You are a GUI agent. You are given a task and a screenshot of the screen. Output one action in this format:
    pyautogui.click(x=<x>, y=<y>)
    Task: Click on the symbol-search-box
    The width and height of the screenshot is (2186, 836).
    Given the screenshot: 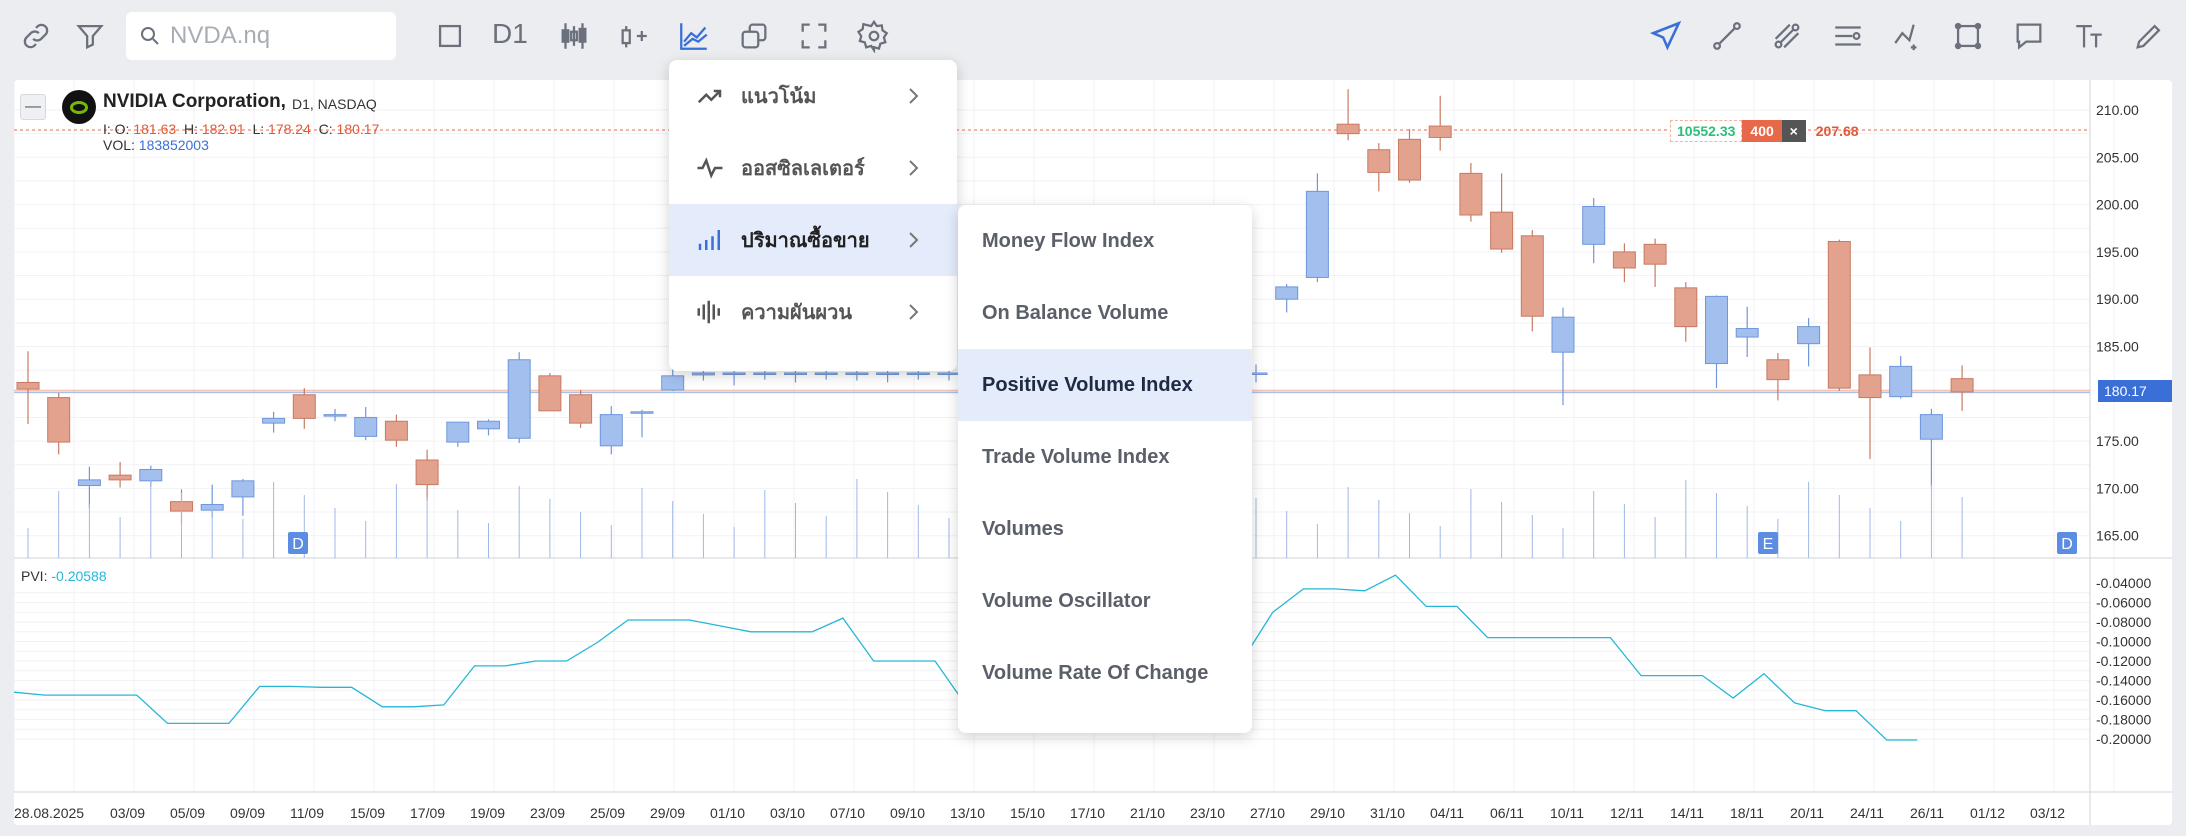 What is the action you would take?
    pyautogui.click(x=261, y=36)
    